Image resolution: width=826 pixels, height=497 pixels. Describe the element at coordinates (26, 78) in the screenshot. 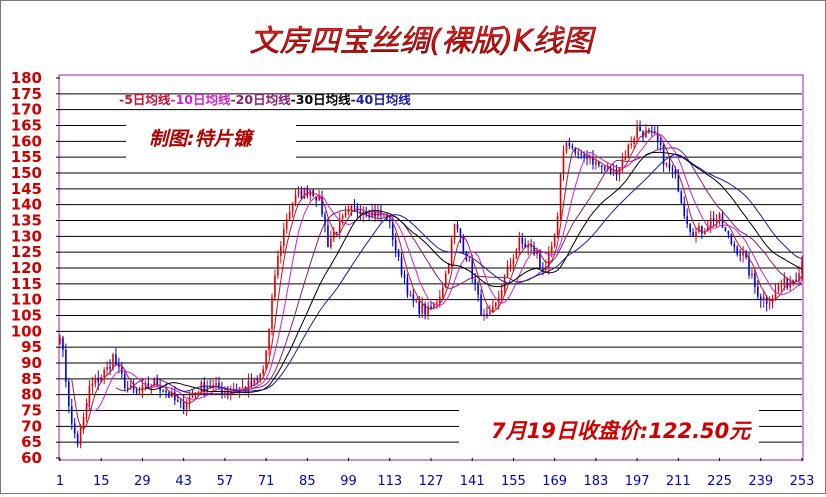

I see `y-tick-label: 180` at that location.